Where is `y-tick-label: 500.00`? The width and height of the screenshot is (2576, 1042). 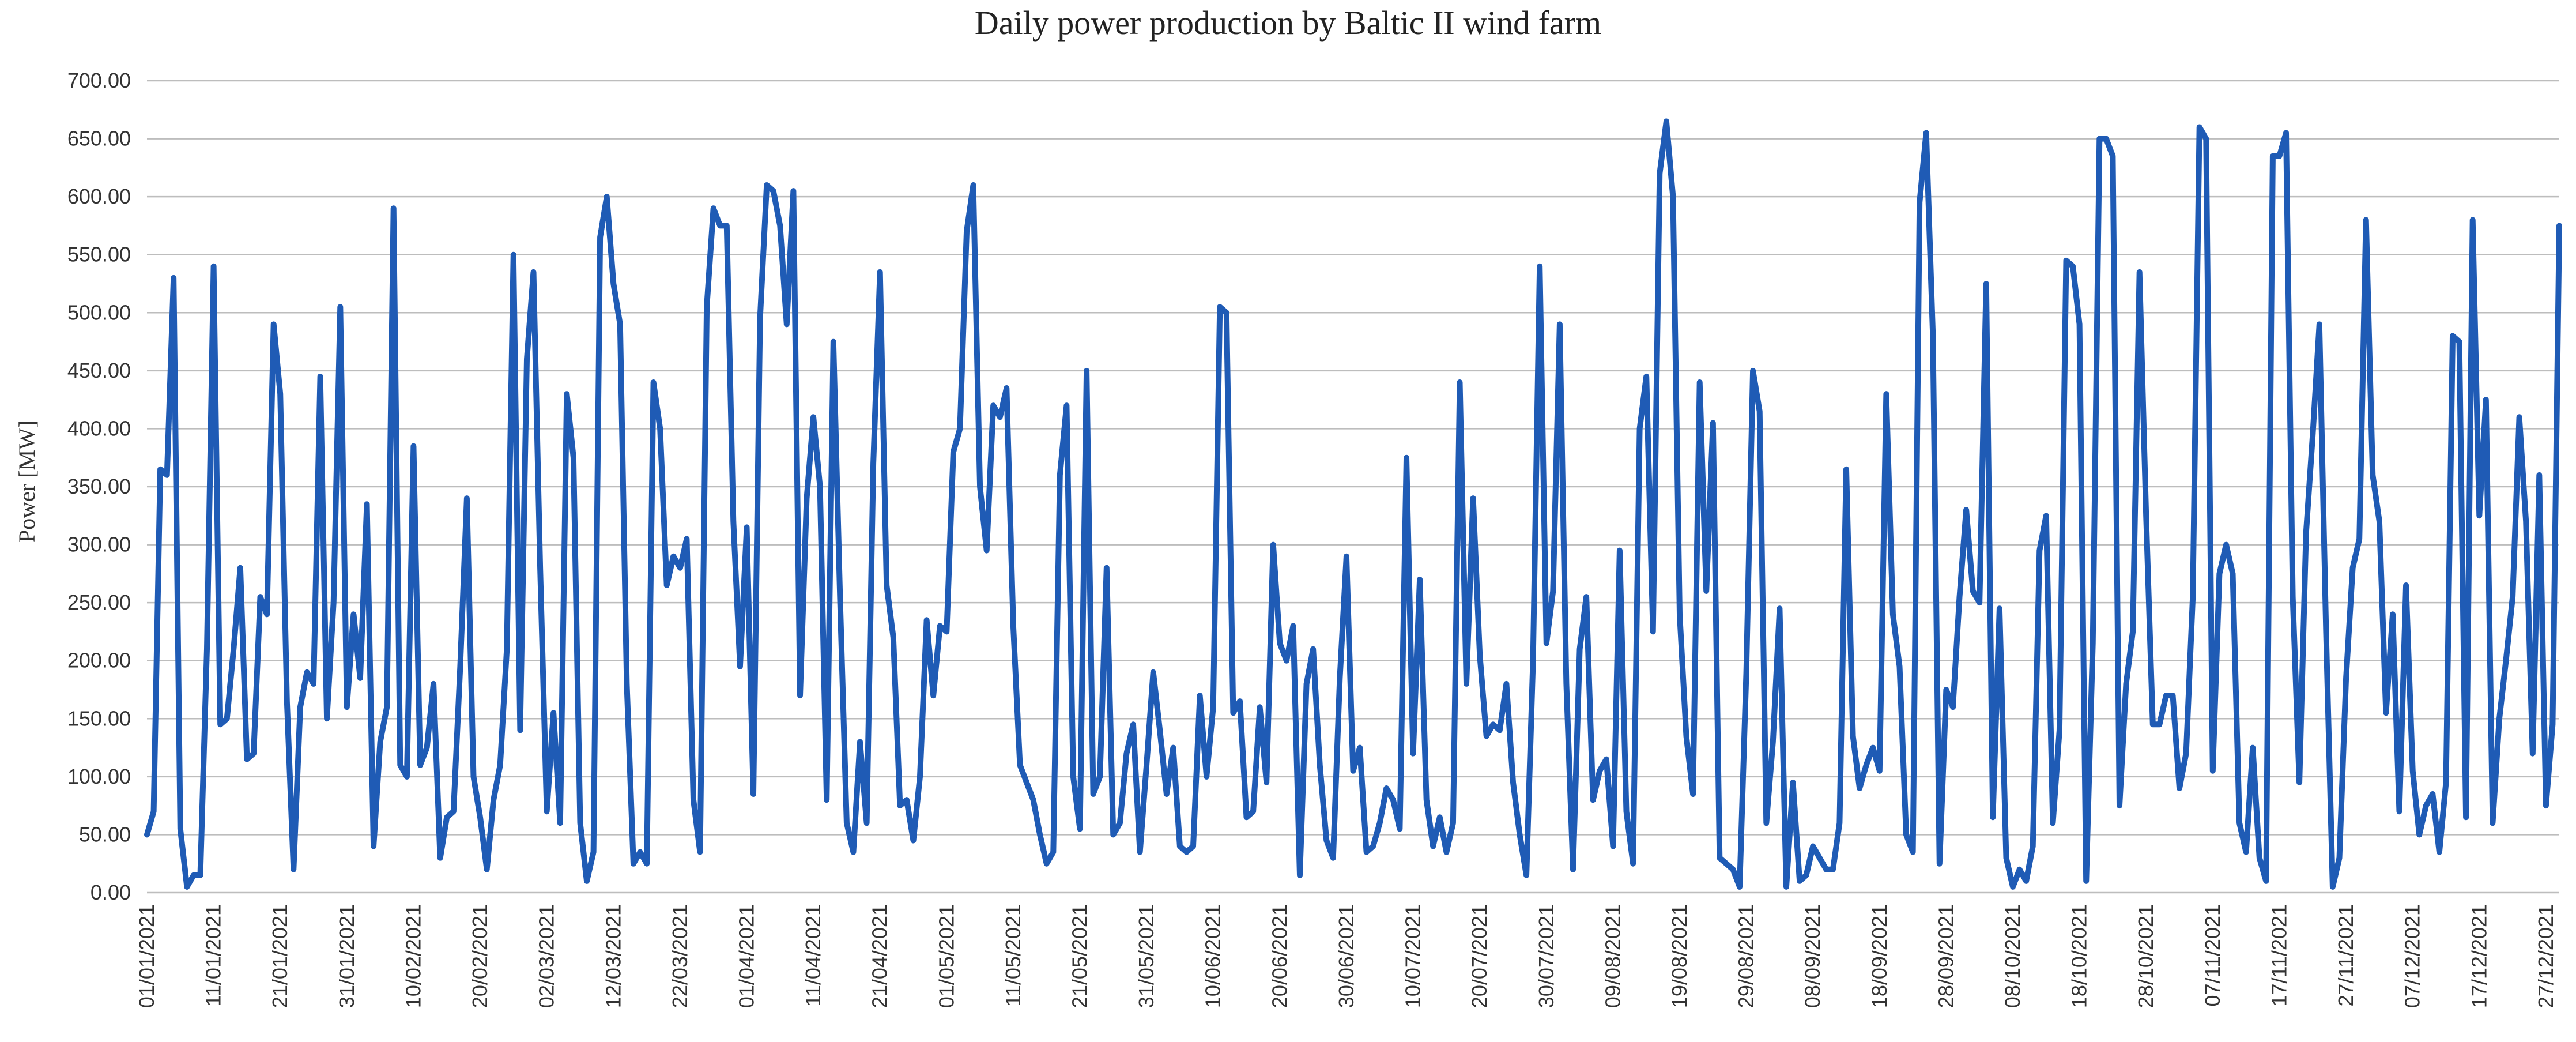
y-tick-label: 500.00 is located at coordinates (99, 312).